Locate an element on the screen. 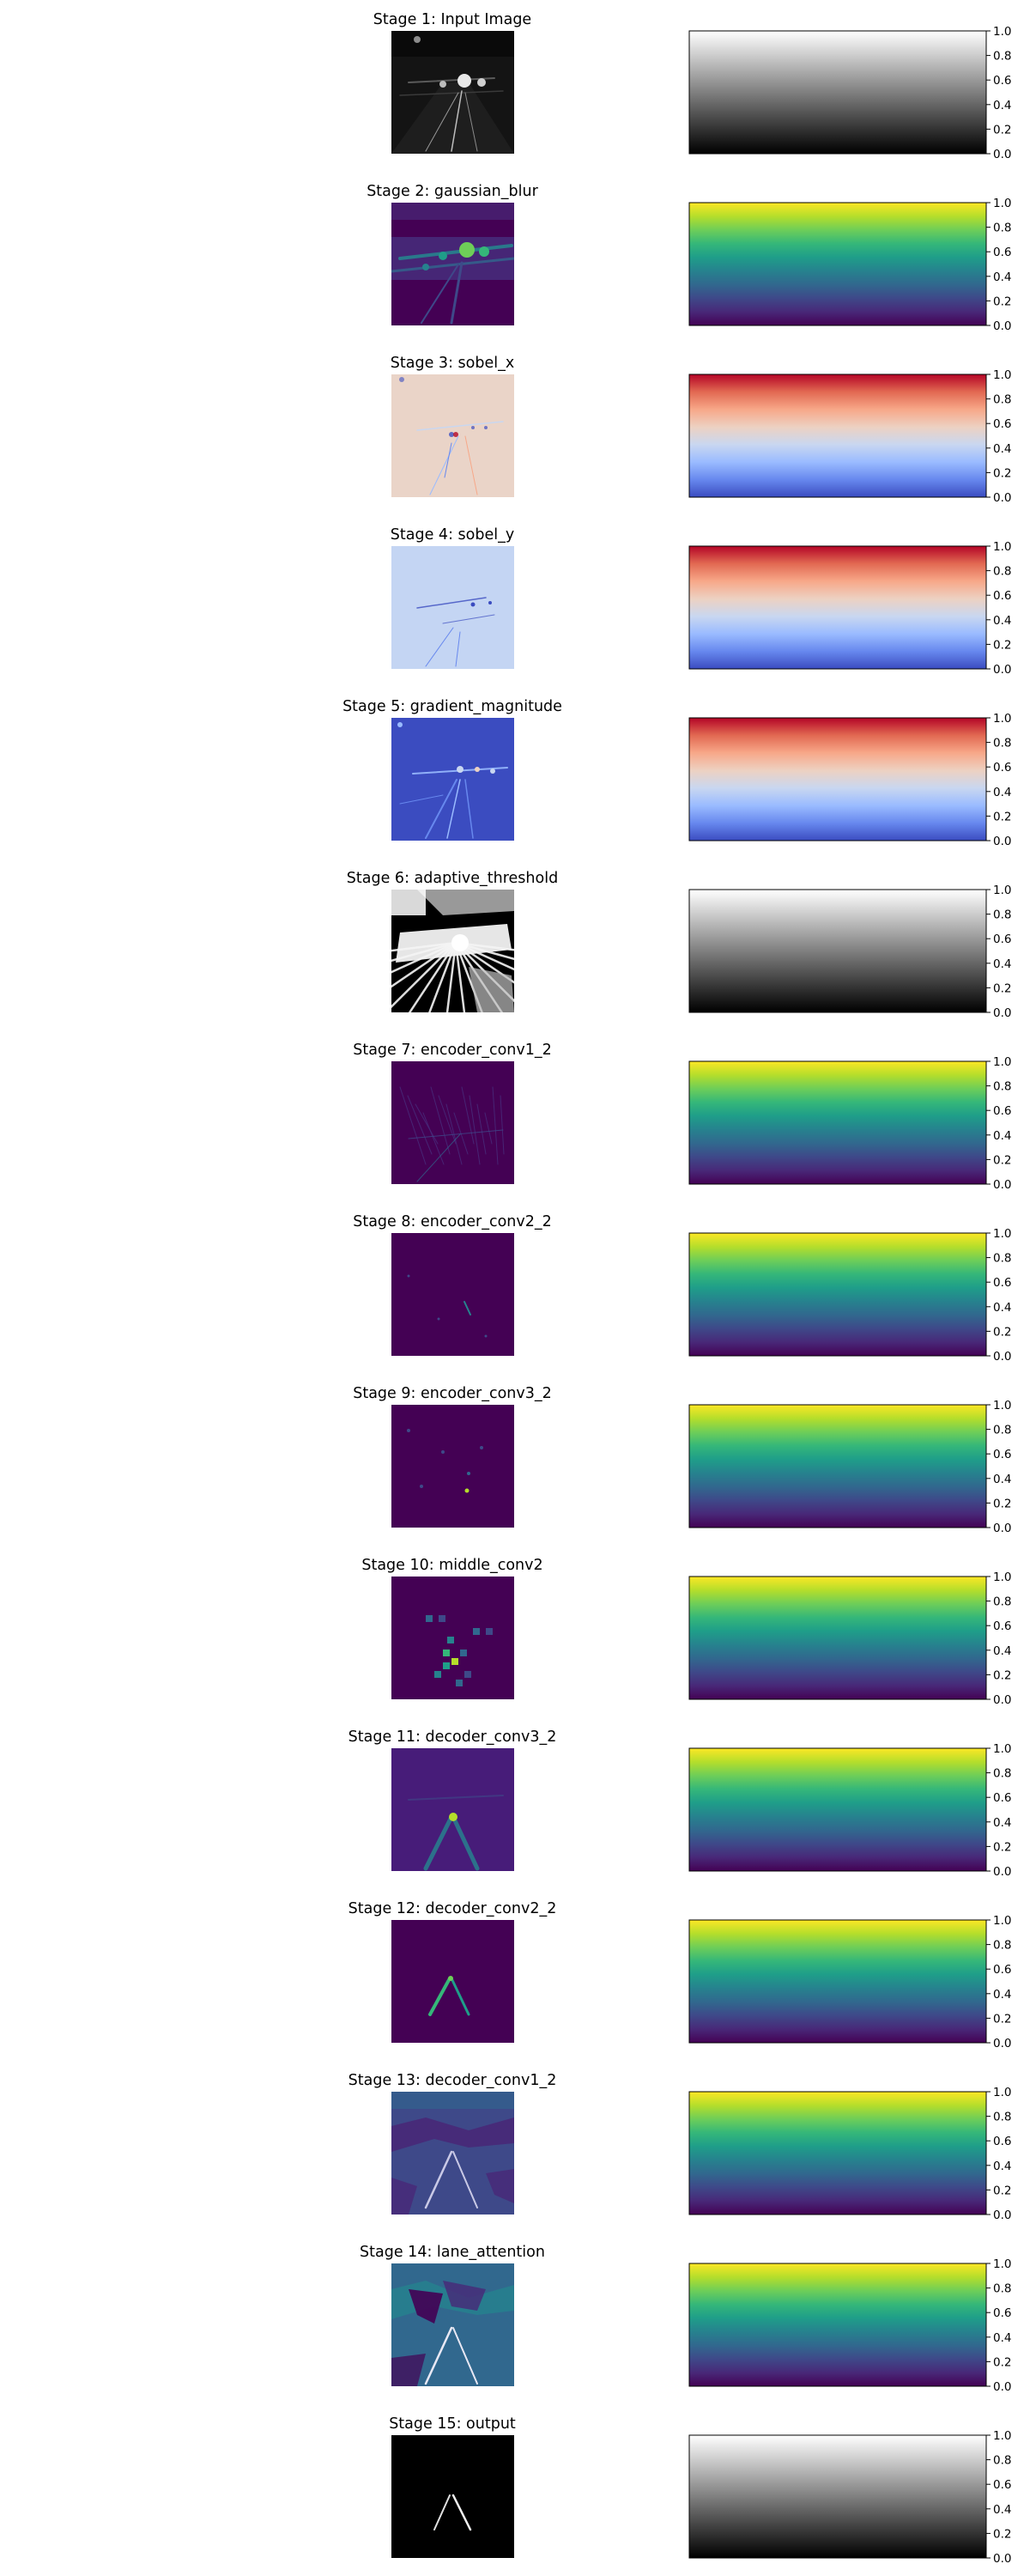 The height and width of the screenshot is (2576, 1030). stage-row: Stage 2: gaussian_blur 0.0 0.2 0.4 0.6 0.8 1.0 is located at coordinates (689, 258).